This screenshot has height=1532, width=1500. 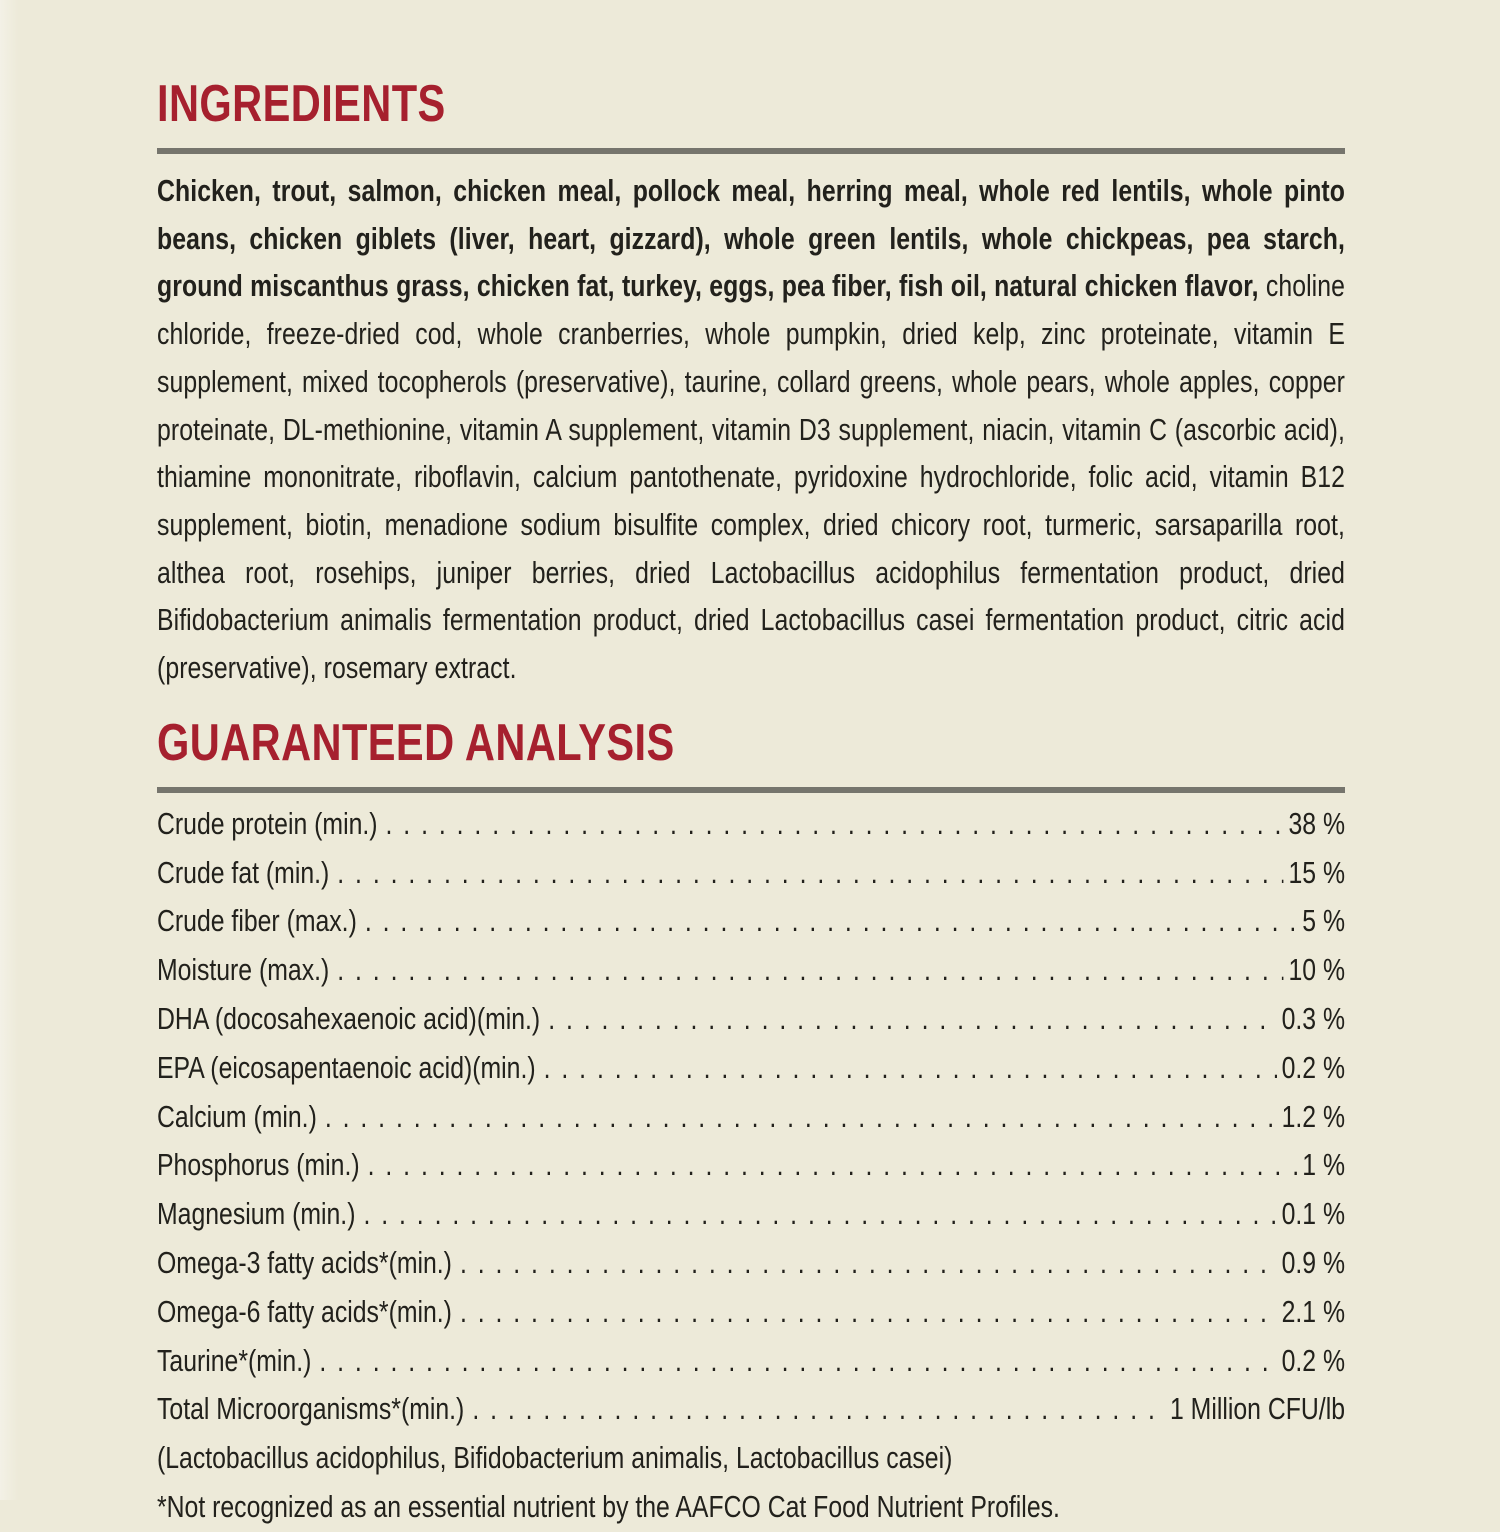 I want to click on analysis-row: Magnesium (min.) 0.1 %, so click(x=751, y=1214).